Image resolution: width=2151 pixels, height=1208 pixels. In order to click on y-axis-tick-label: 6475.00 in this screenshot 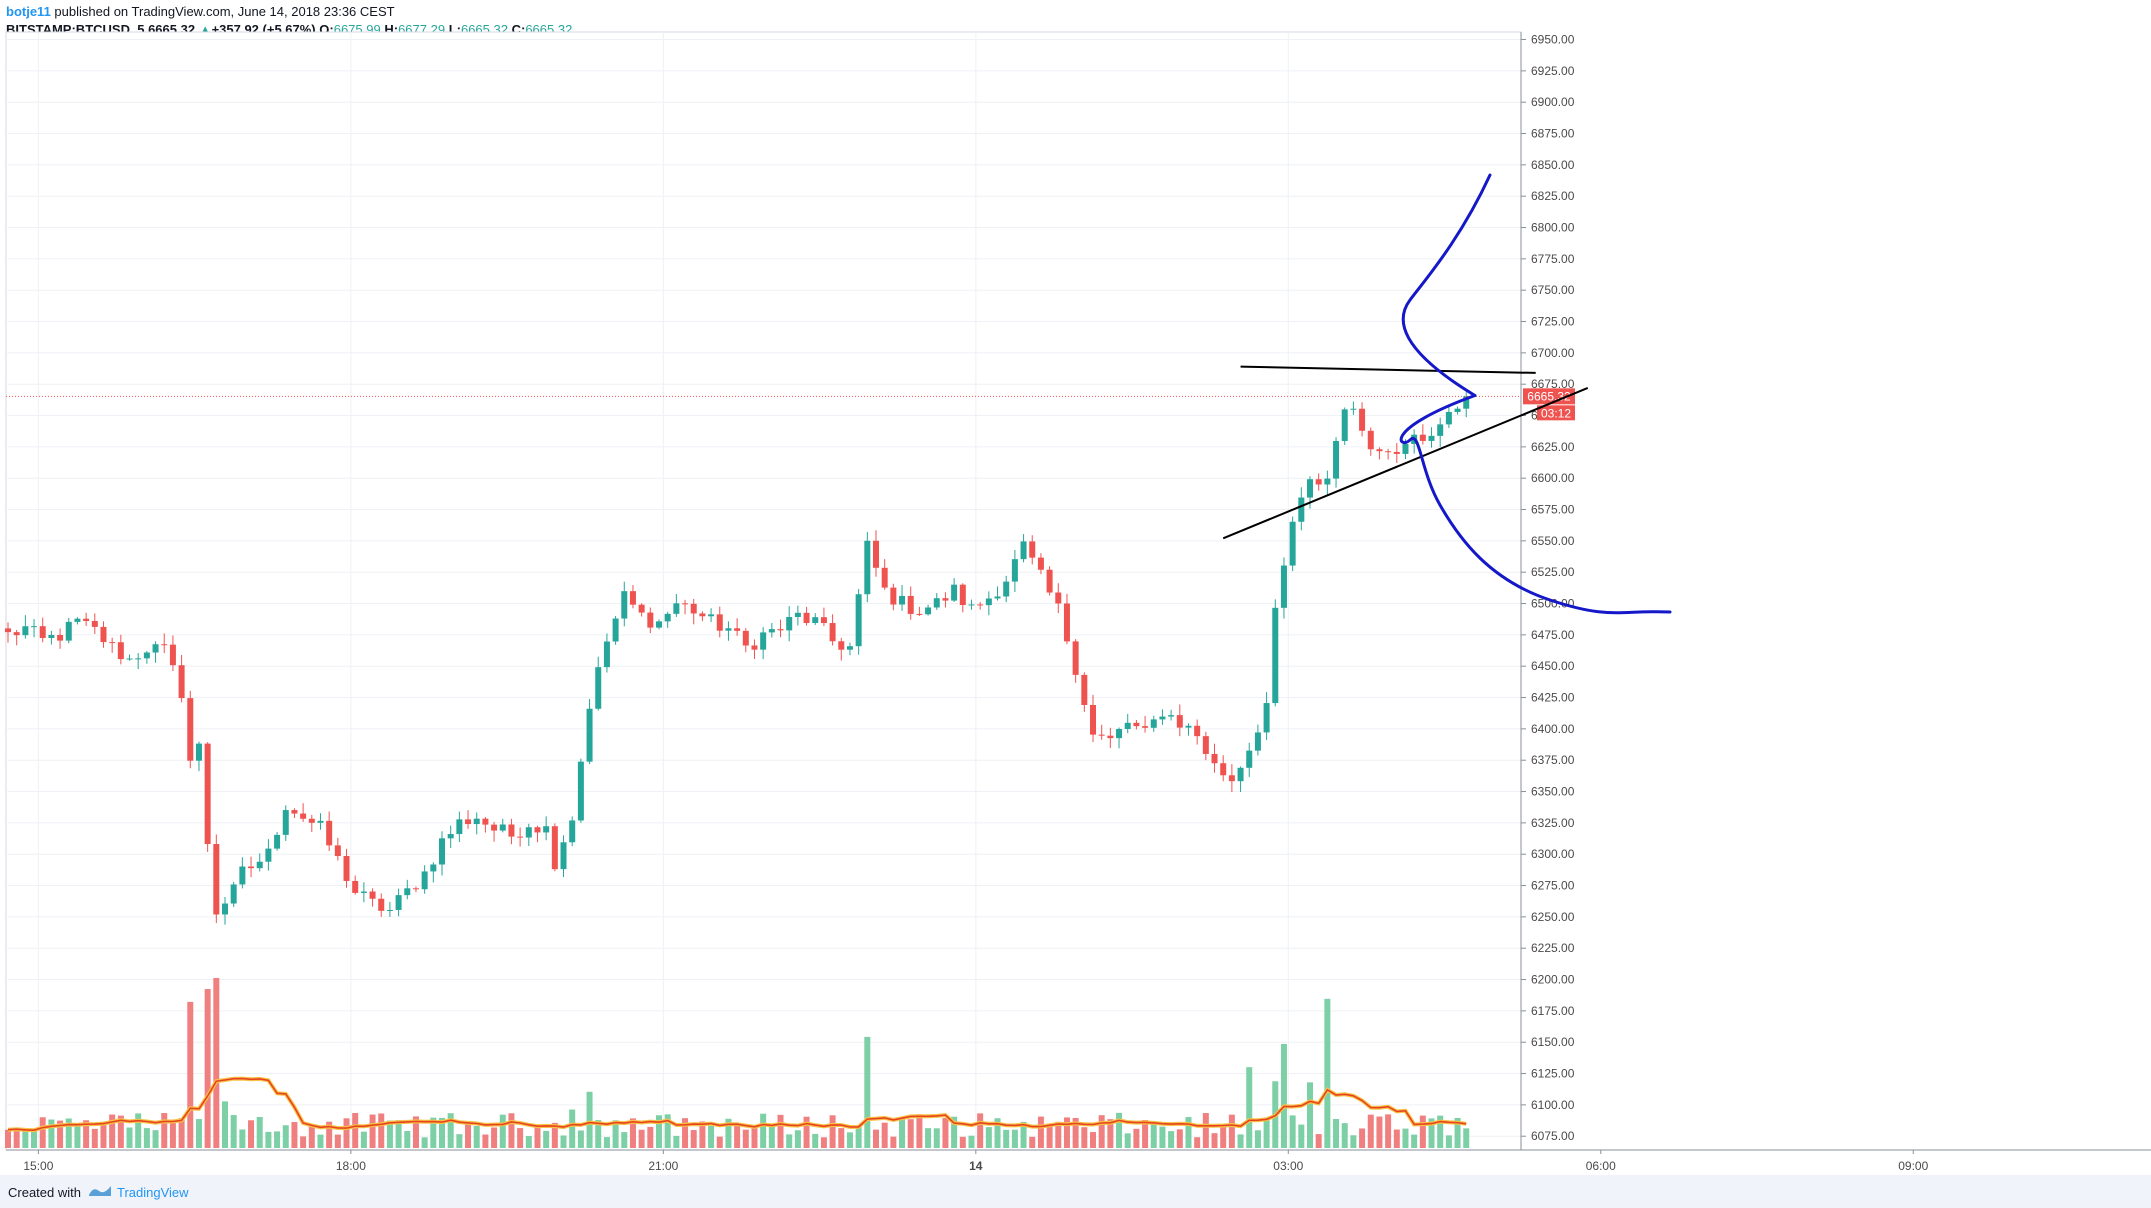, I will do `click(1553, 635)`.